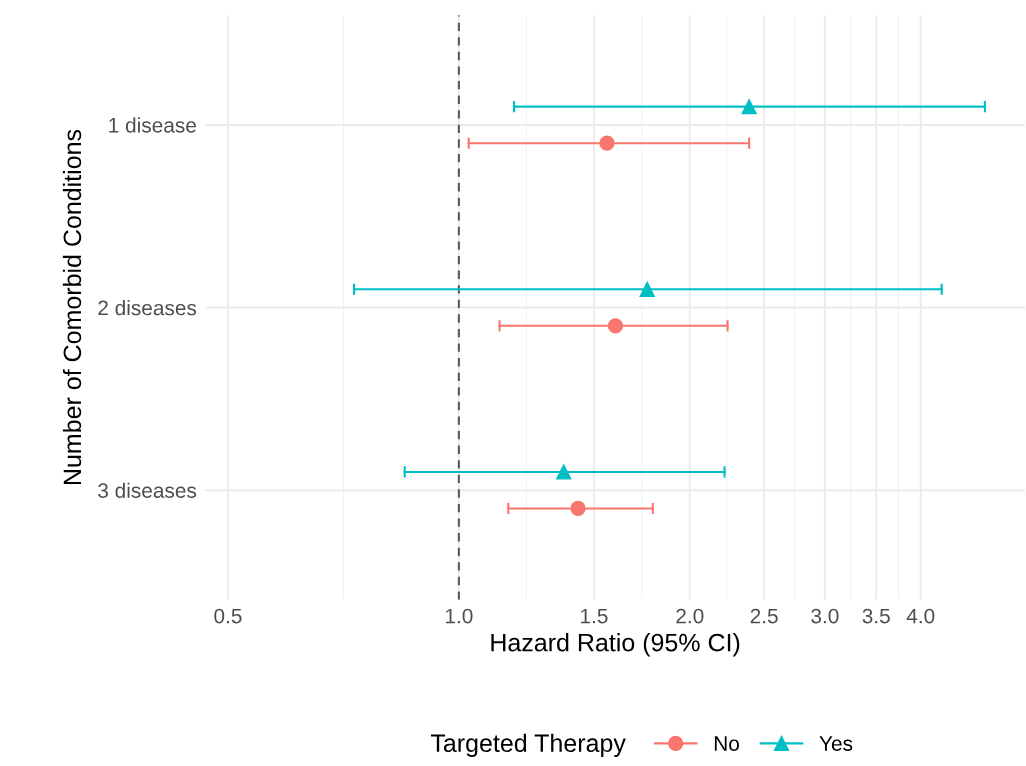 Image resolution: width=1026 pixels, height=766 pixels. Describe the element at coordinates (836, 743) in the screenshot. I see `legend-label: Yes` at that location.